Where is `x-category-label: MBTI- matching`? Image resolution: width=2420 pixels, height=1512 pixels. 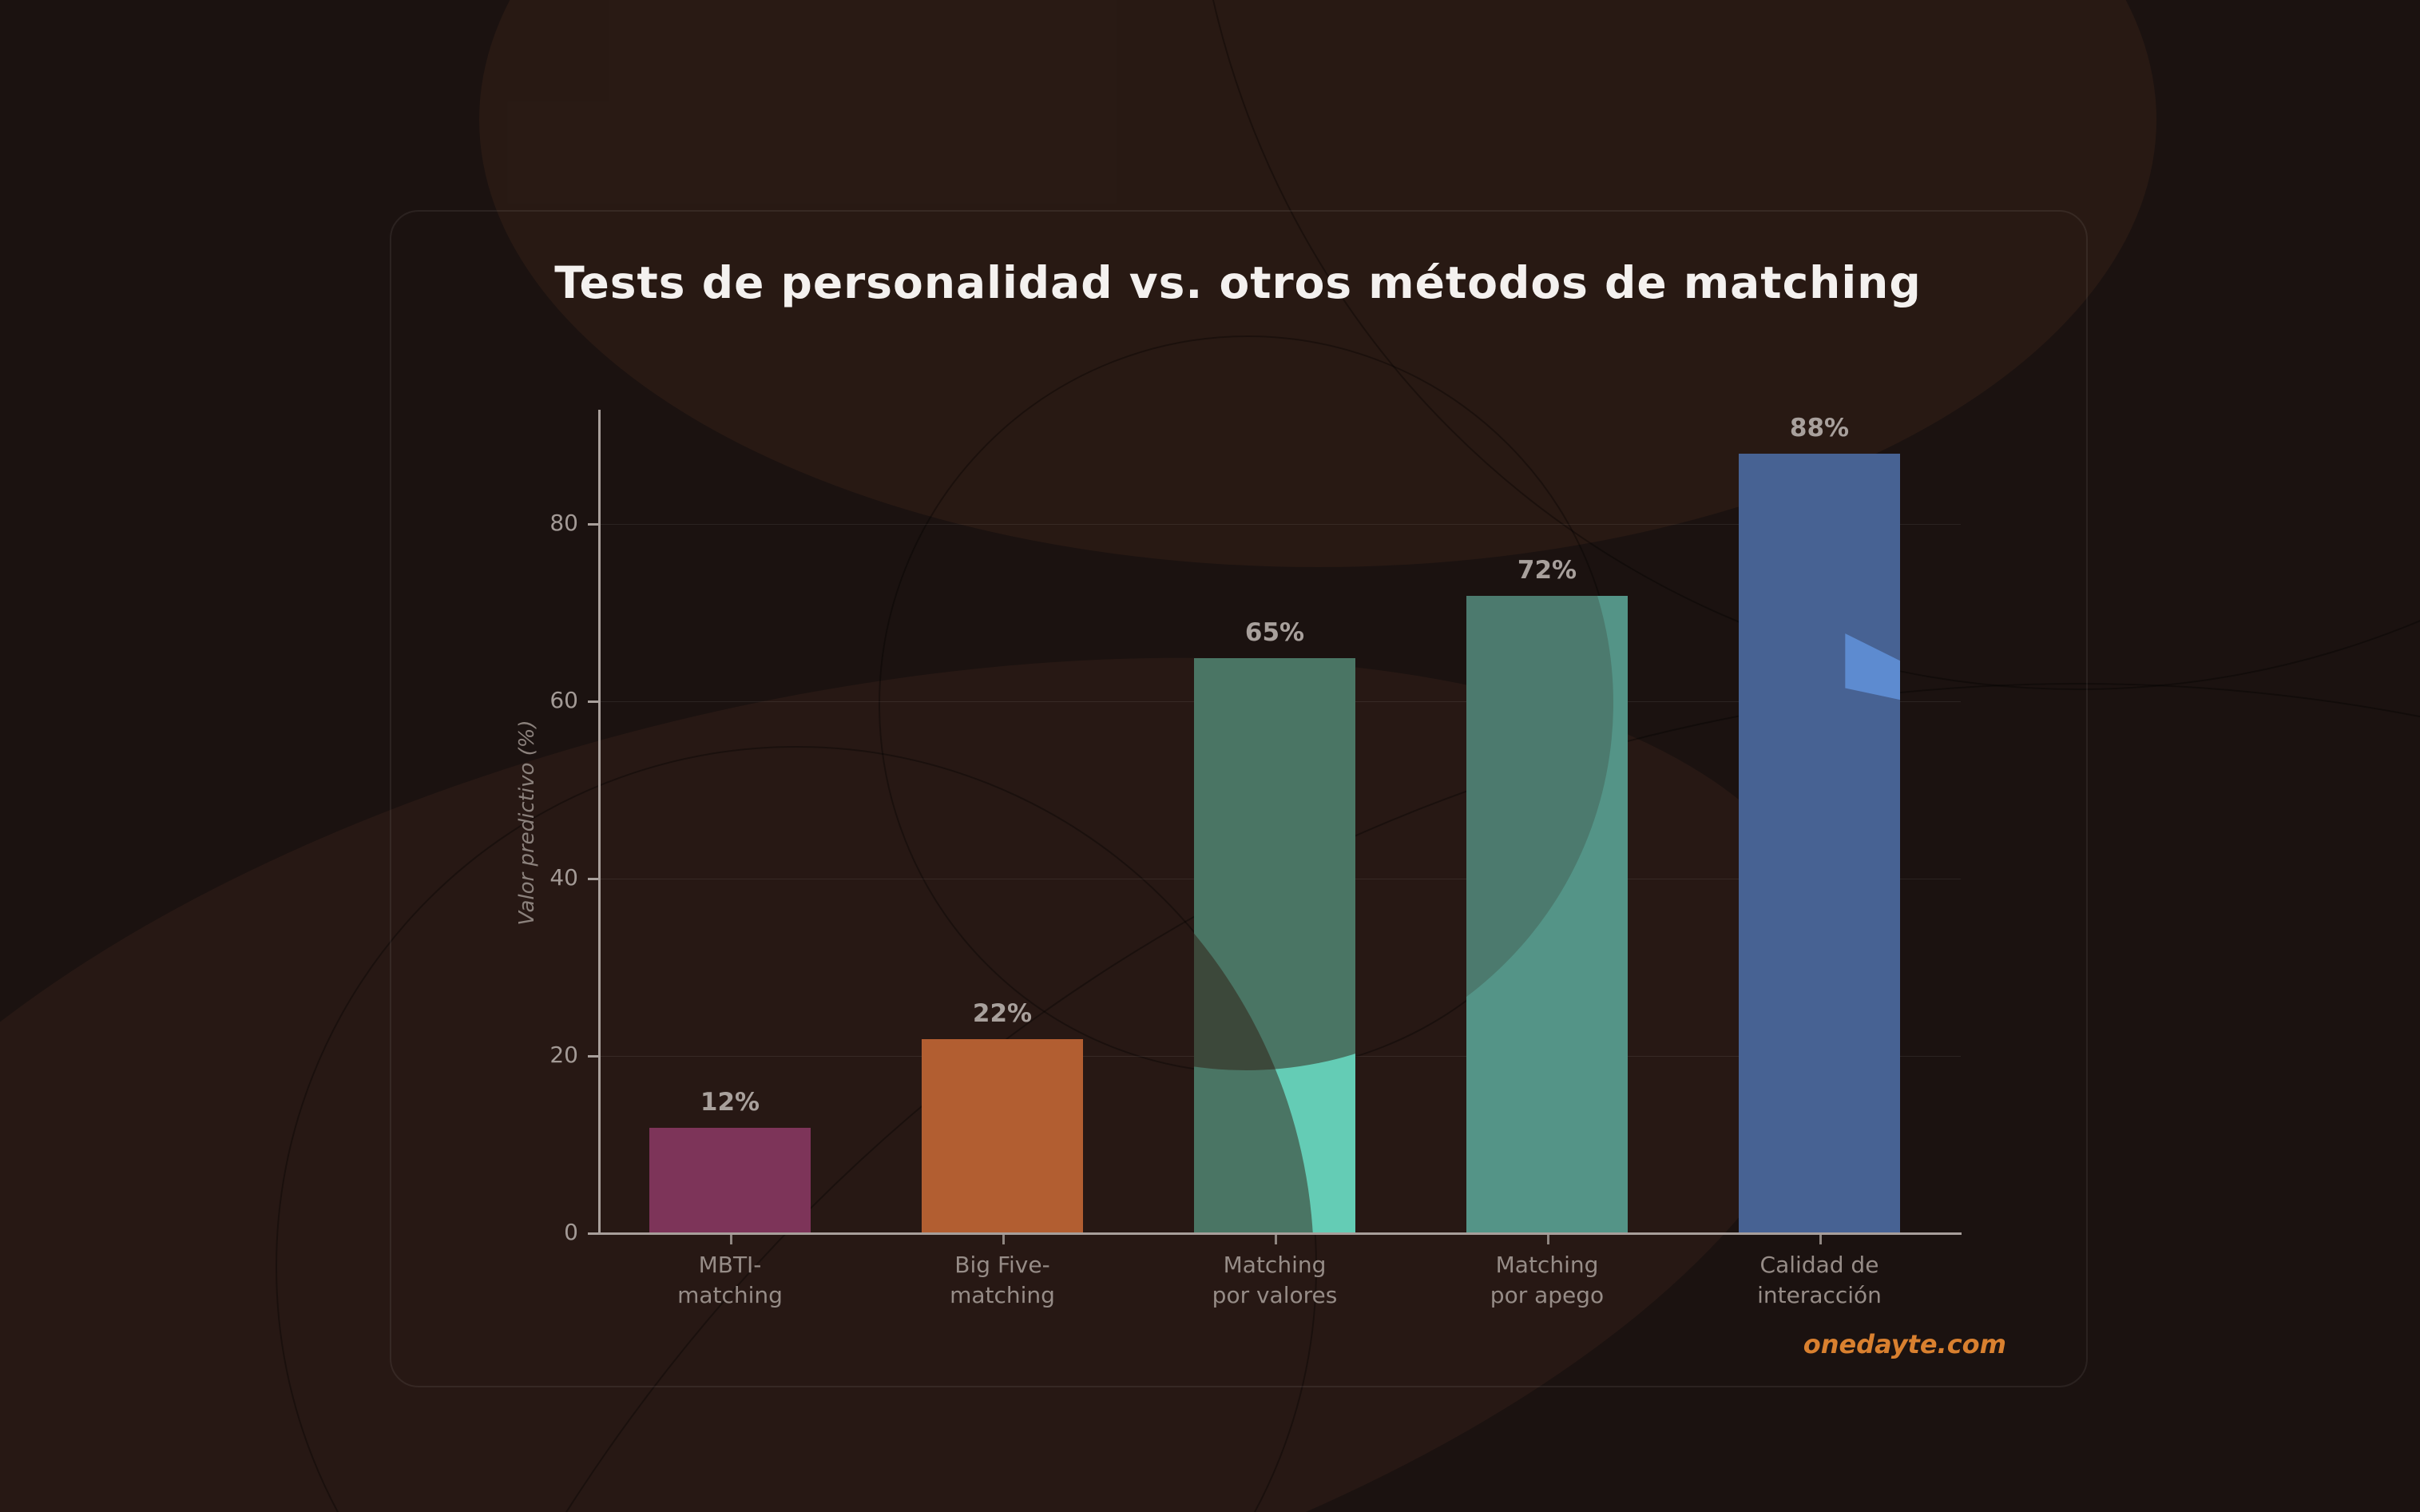 x-category-label: MBTI- matching is located at coordinates (730, 1280).